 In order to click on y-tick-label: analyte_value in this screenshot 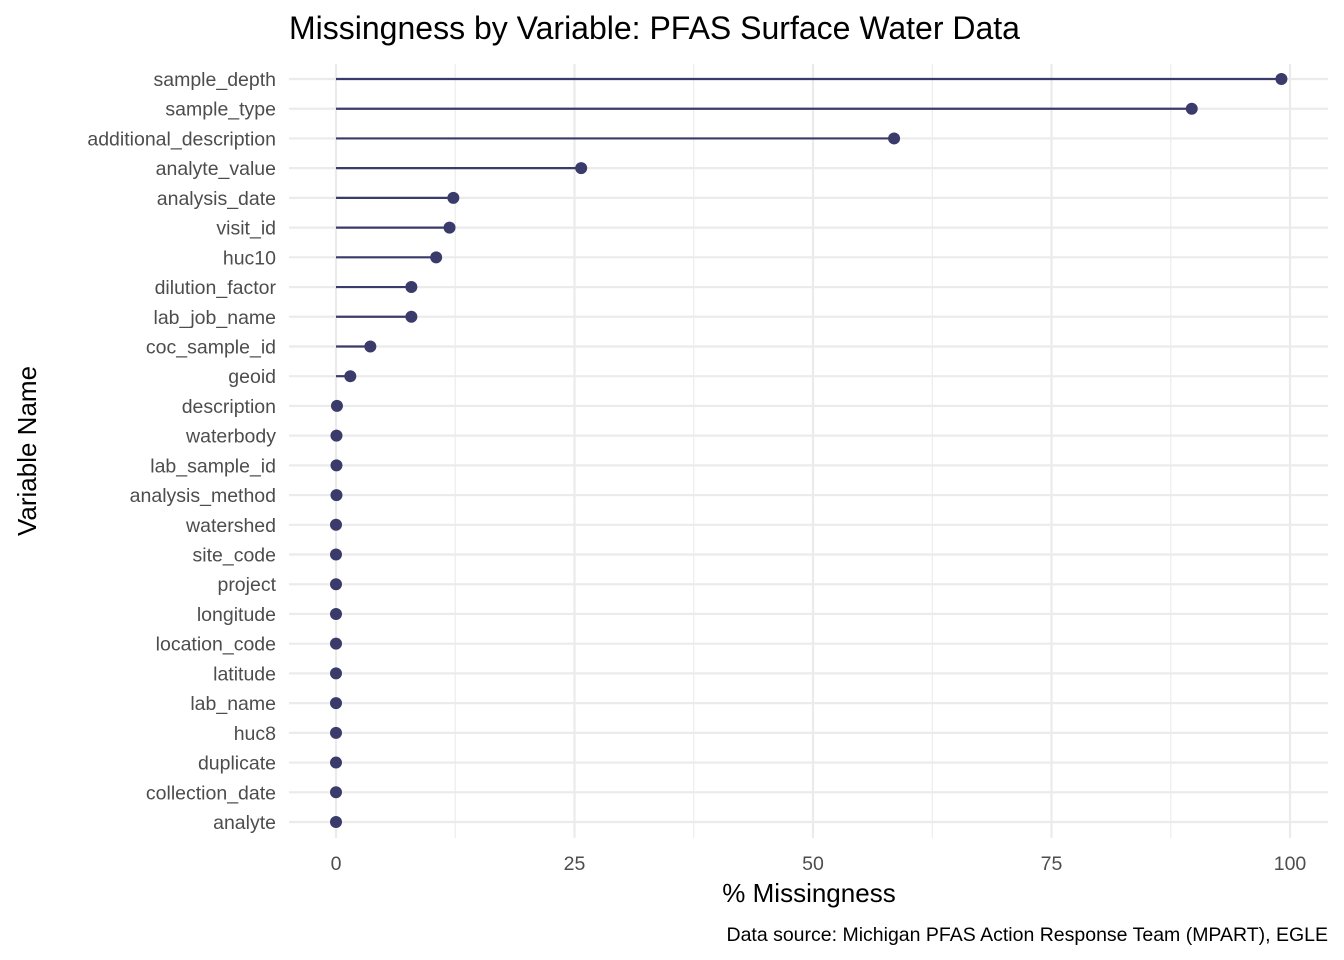, I will do `click(216, 169)`.